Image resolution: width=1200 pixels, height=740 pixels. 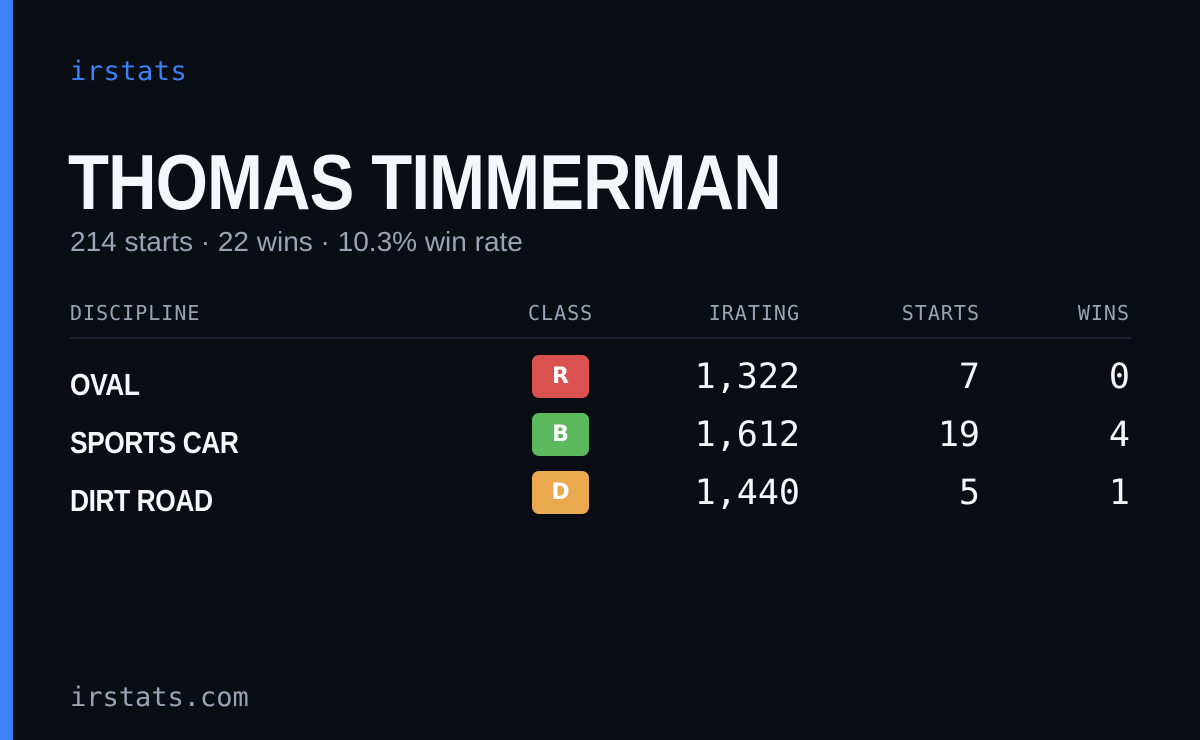 What do you see at coordinates (1119, 435) in the screenshot?
I see `wins-value: 4` at bounding box center [1119, 435].